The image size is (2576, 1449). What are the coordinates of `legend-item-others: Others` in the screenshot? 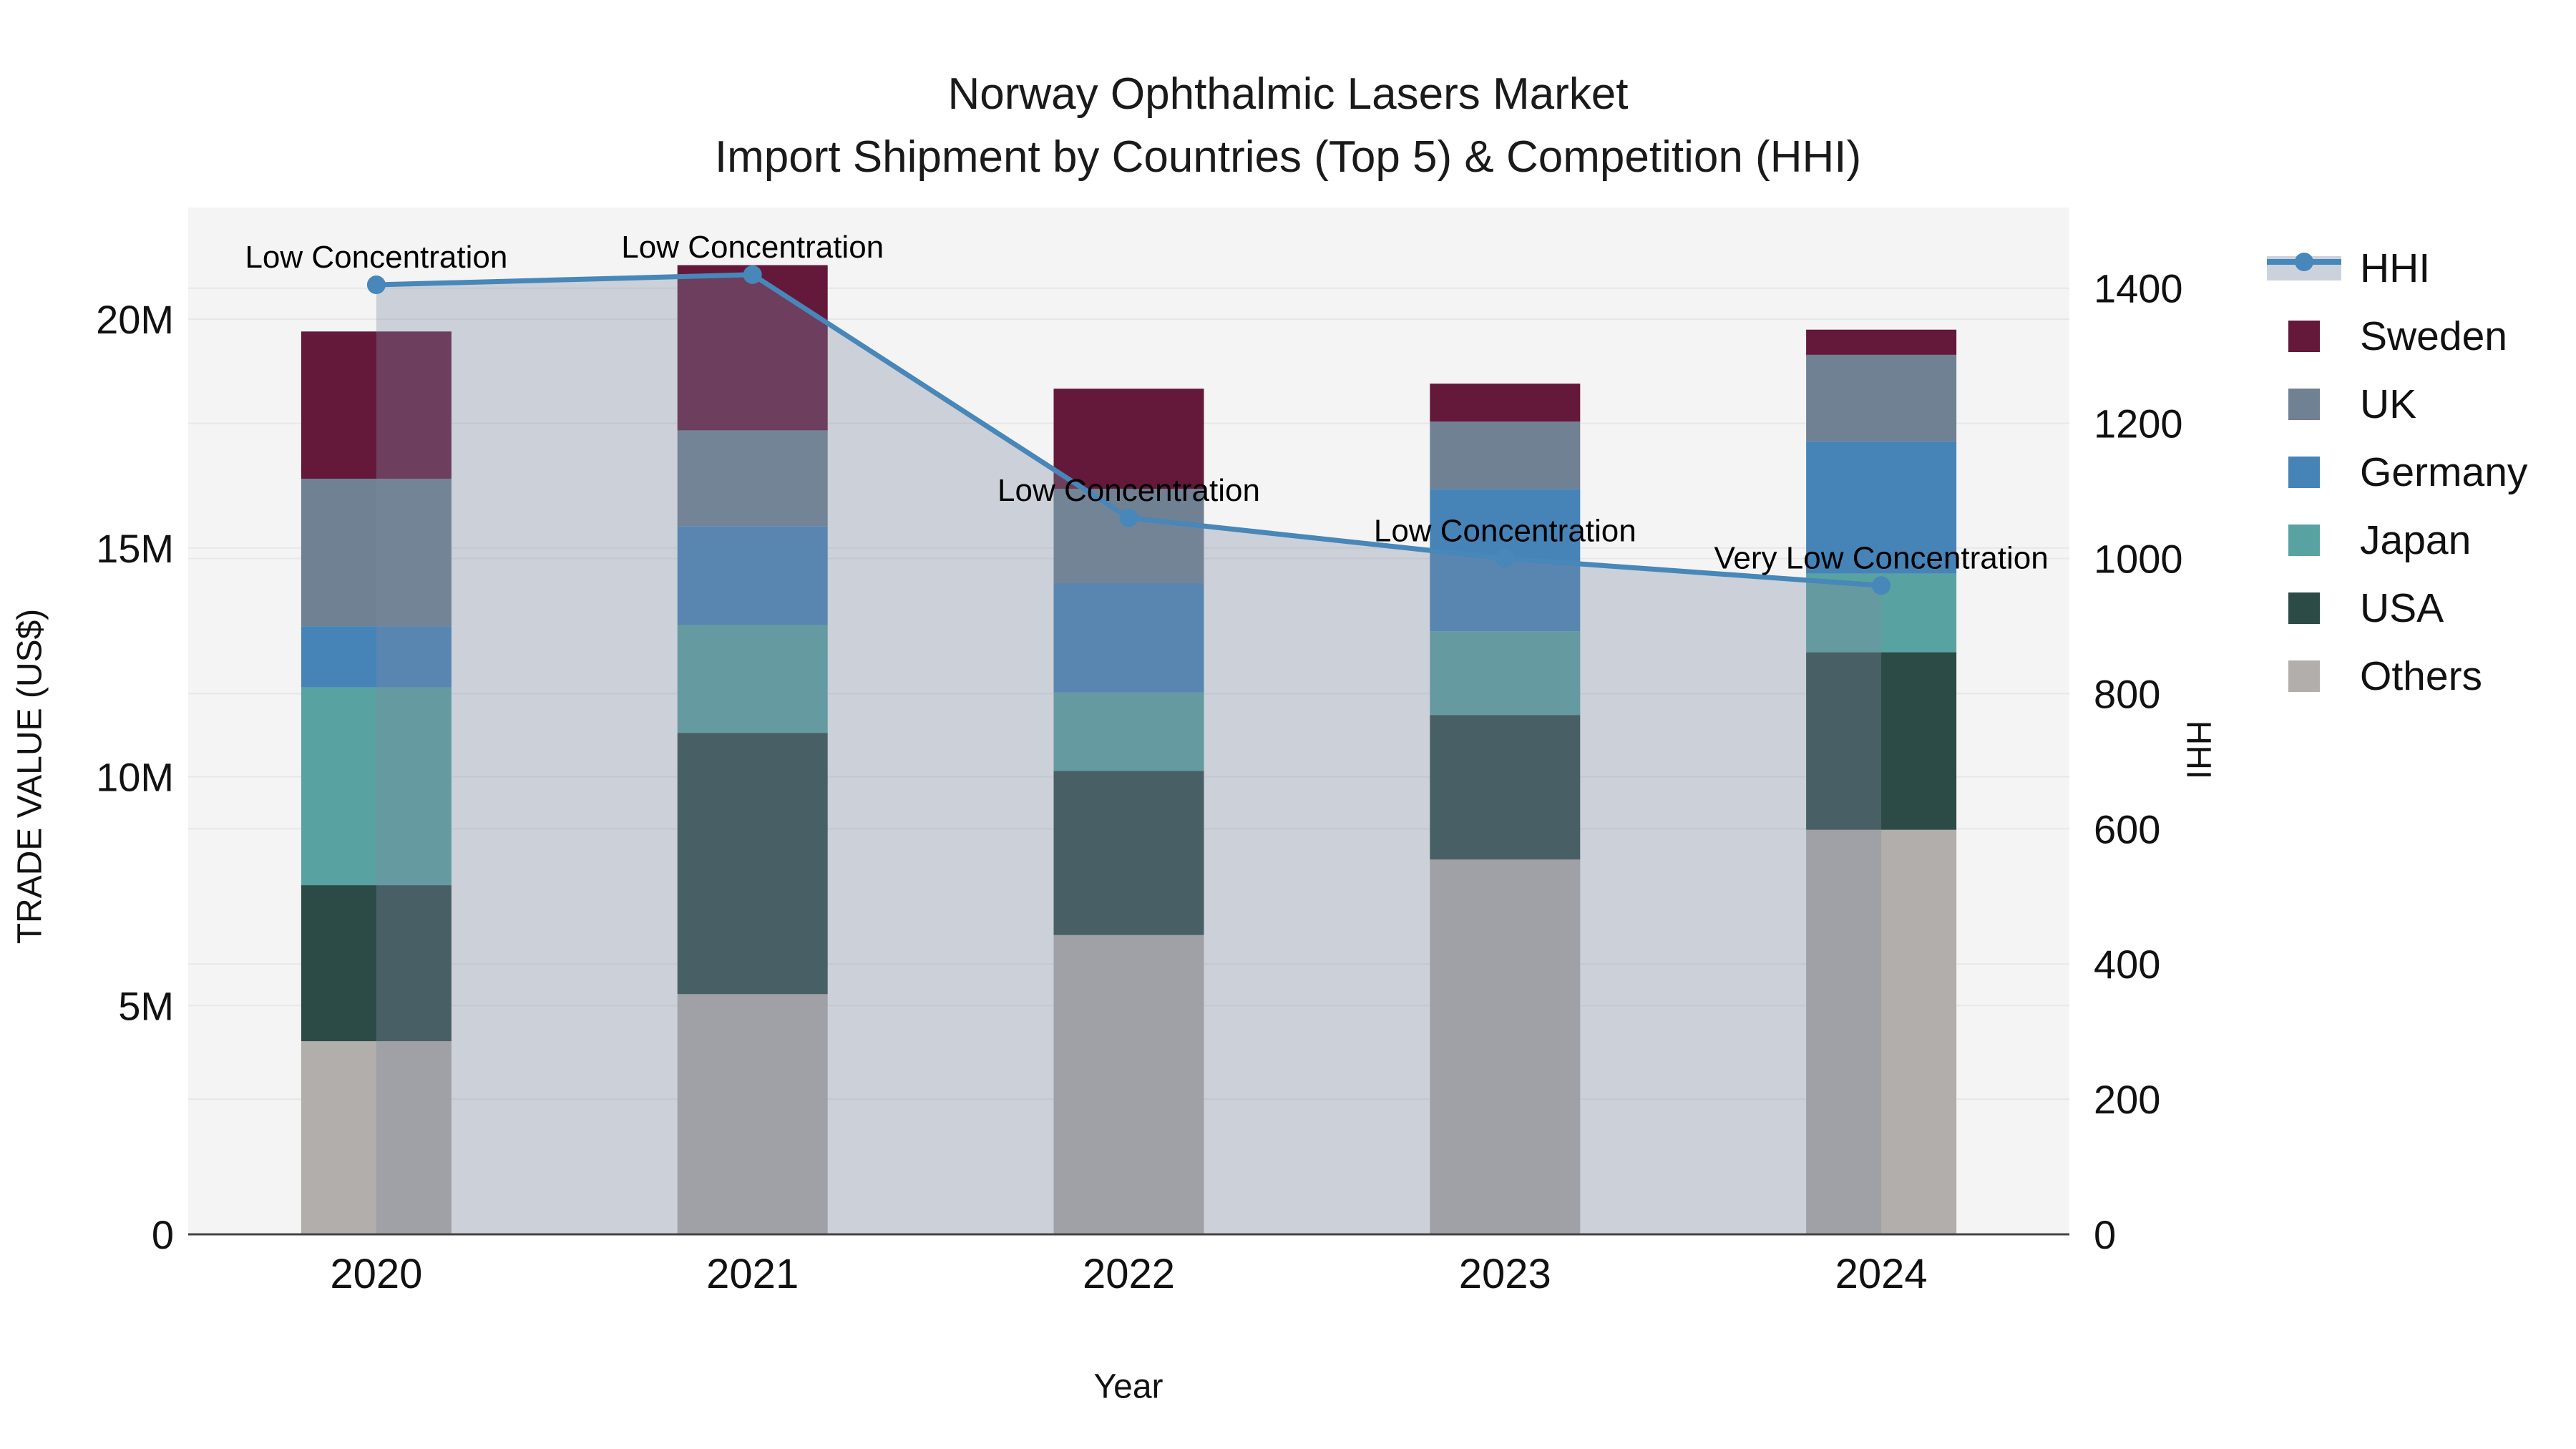 It's located at (2397, 676).